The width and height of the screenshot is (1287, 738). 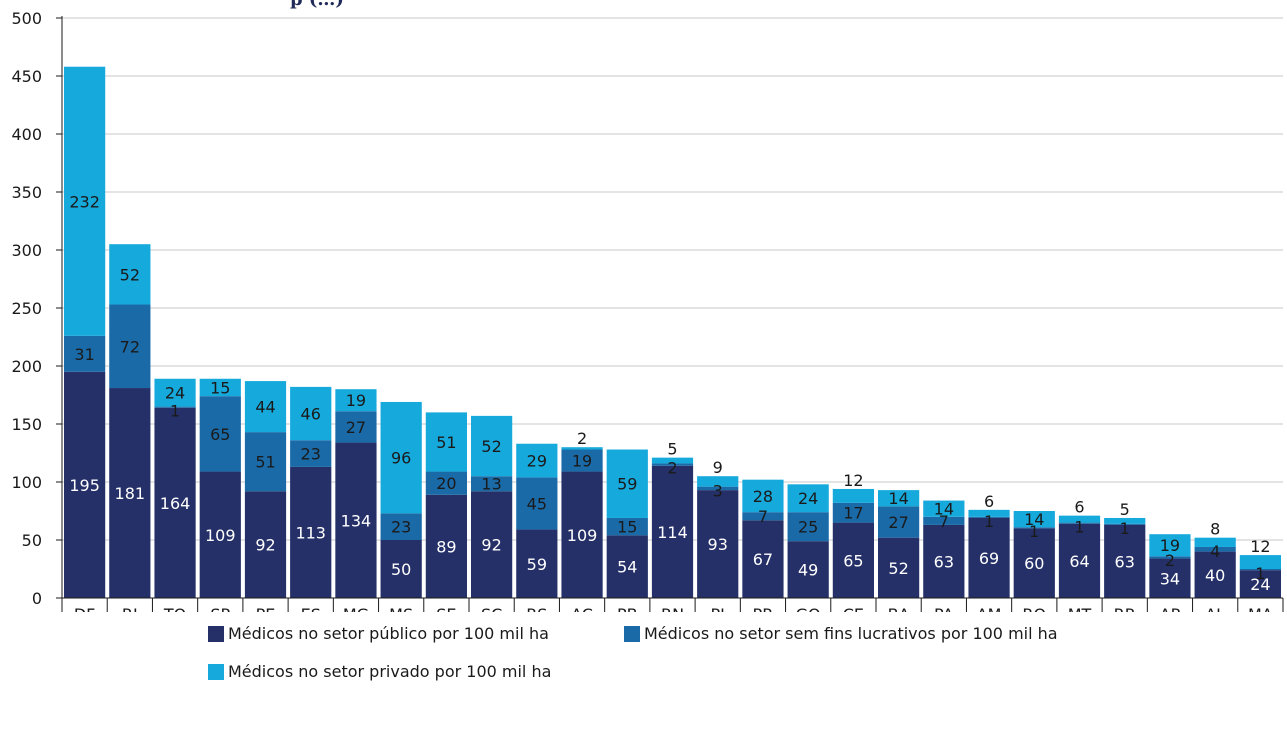 What do you see at coordinates (763, 496) in the screenshot?
I see `data-label: 28` at bounding box center [763, 496].